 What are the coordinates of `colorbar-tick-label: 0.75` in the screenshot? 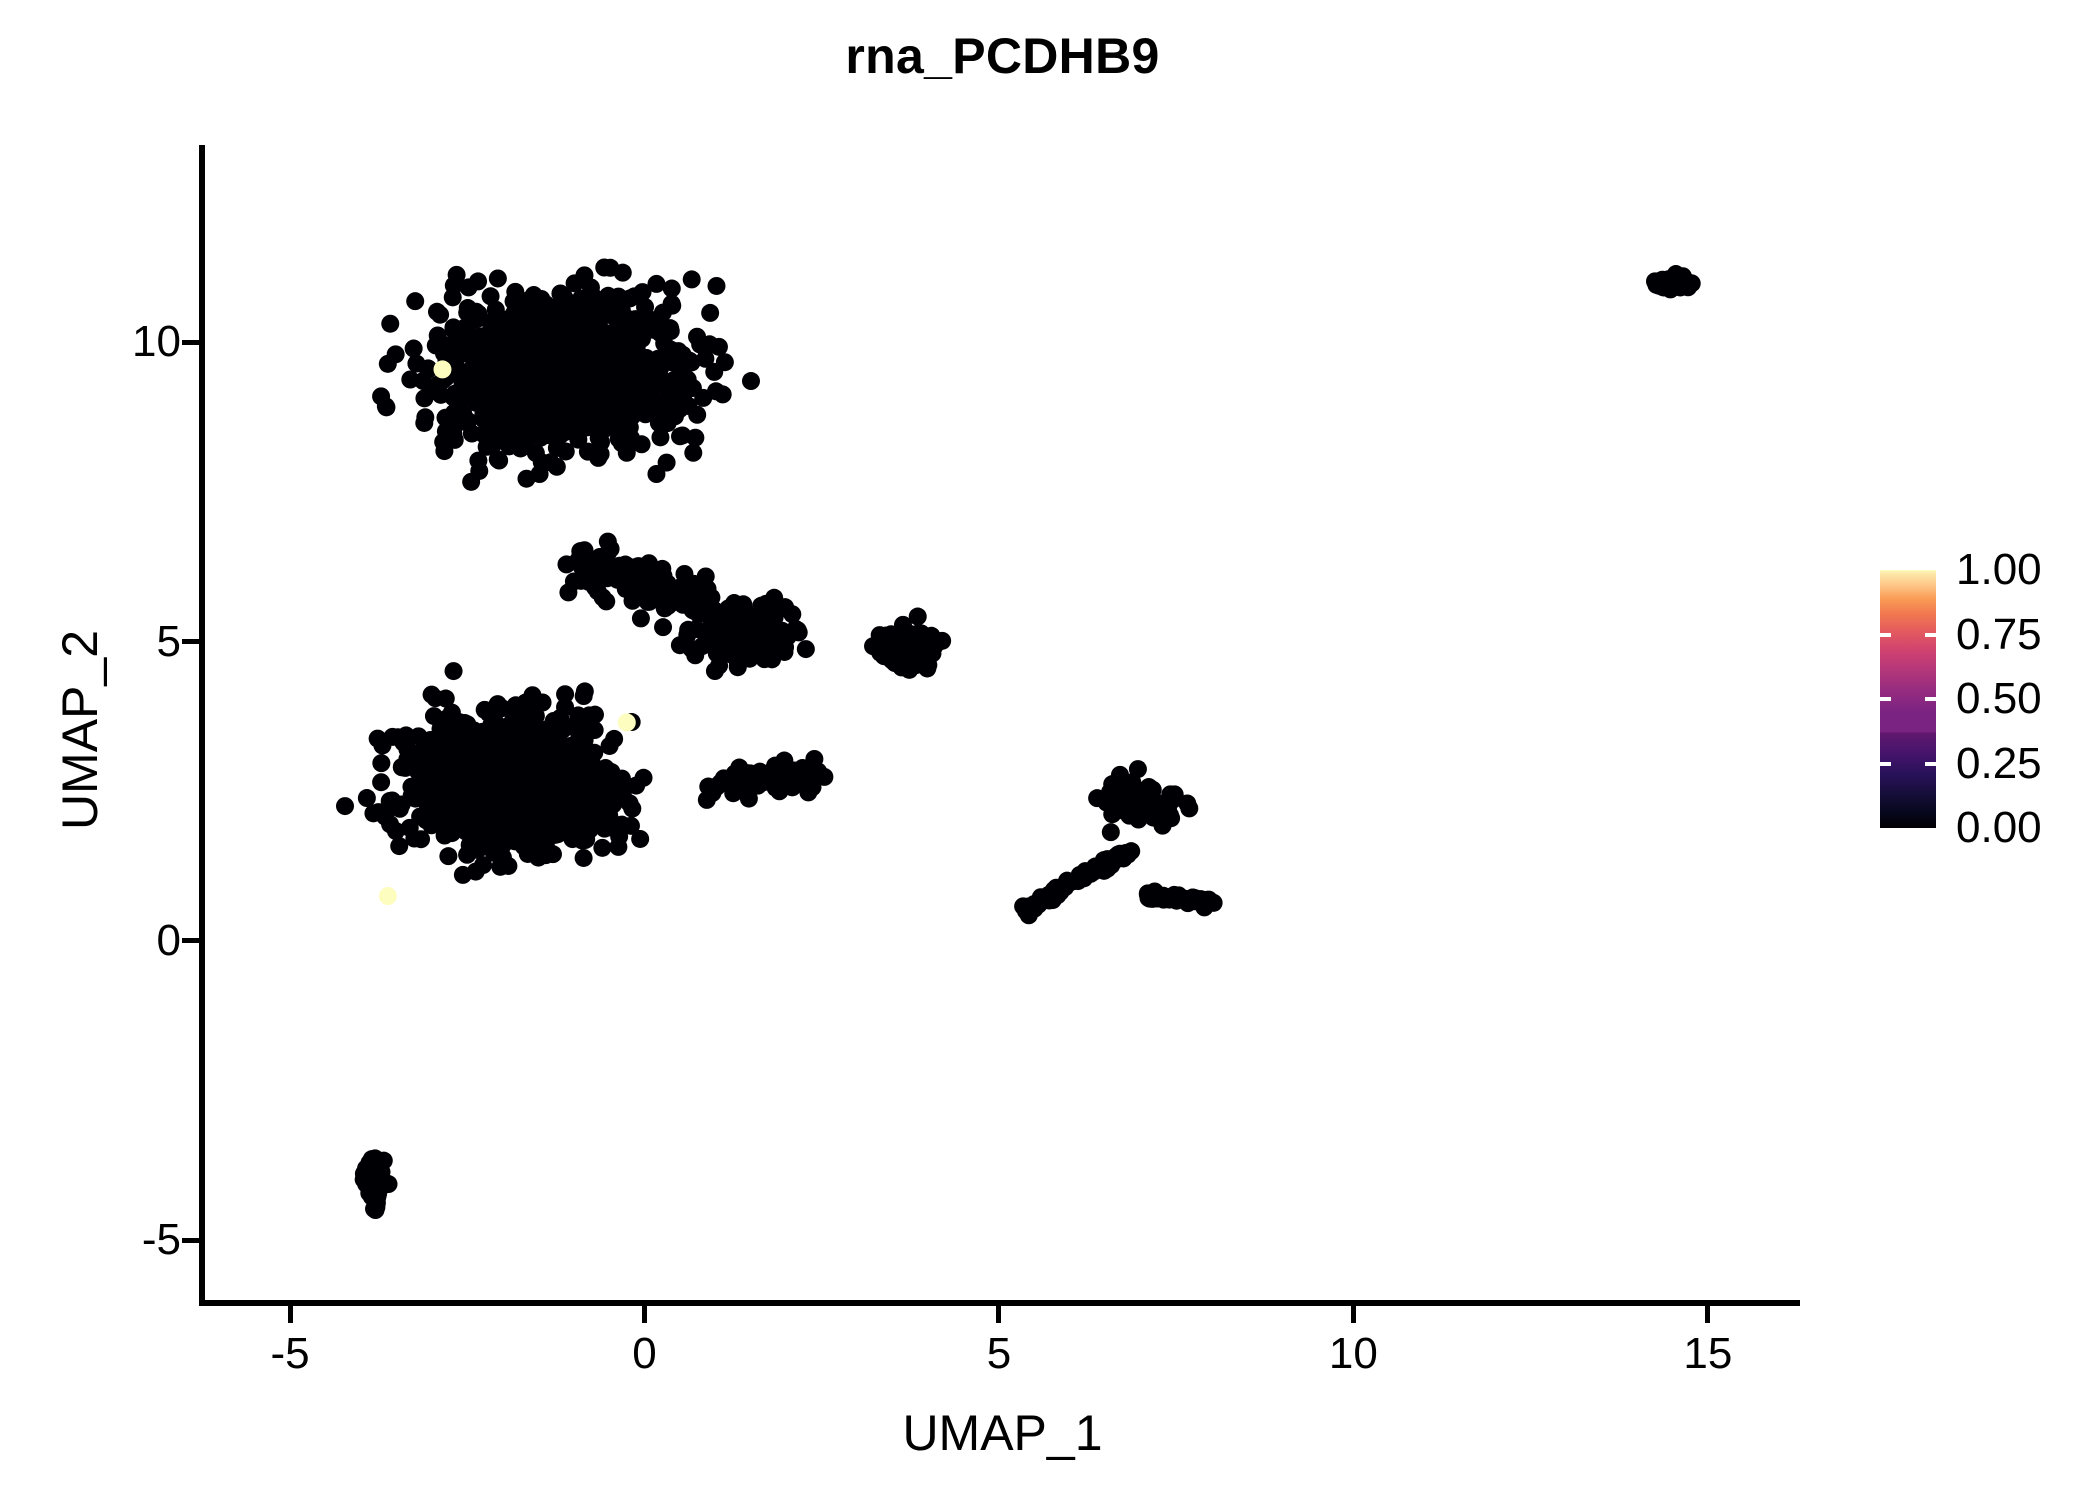 It's located at (1999, 634).